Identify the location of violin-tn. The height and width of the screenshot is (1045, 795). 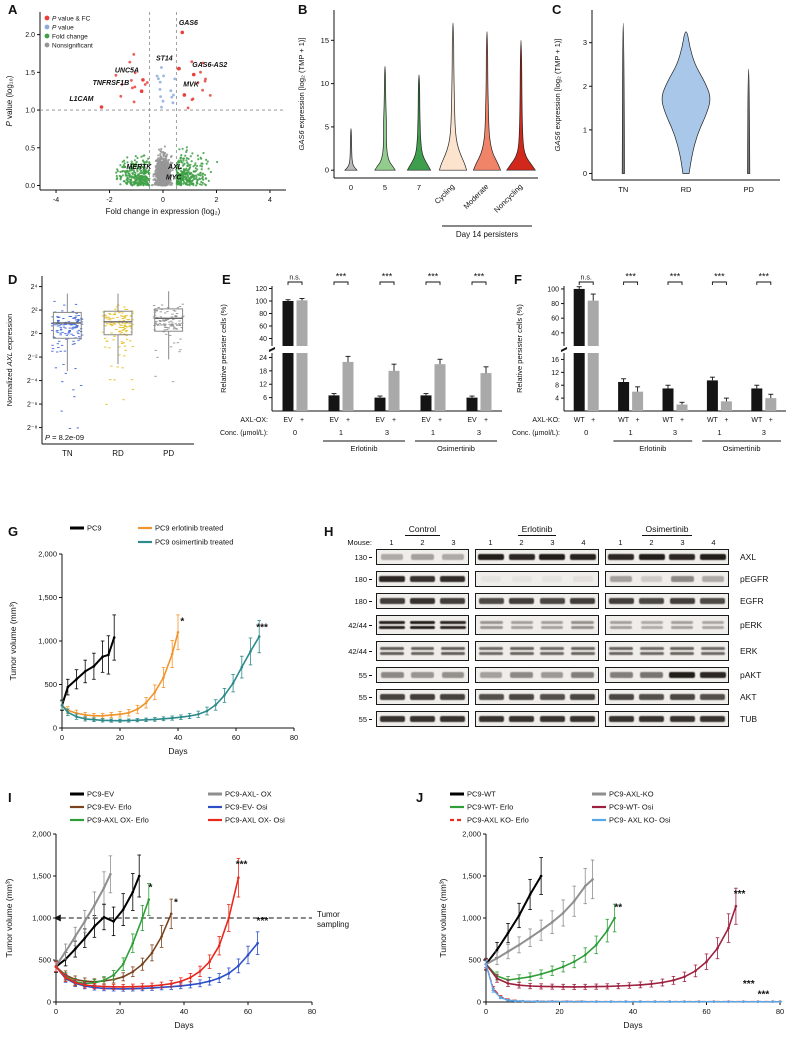
(623, 98).